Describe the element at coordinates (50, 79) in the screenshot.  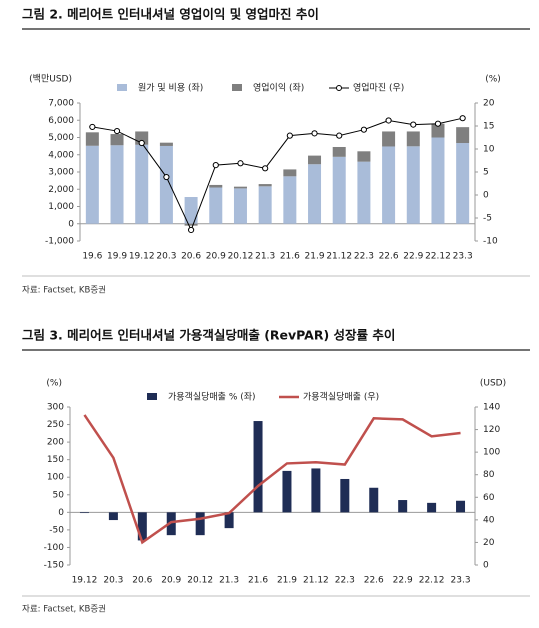
I see `y-axis-label: (백만USD)` at that location.